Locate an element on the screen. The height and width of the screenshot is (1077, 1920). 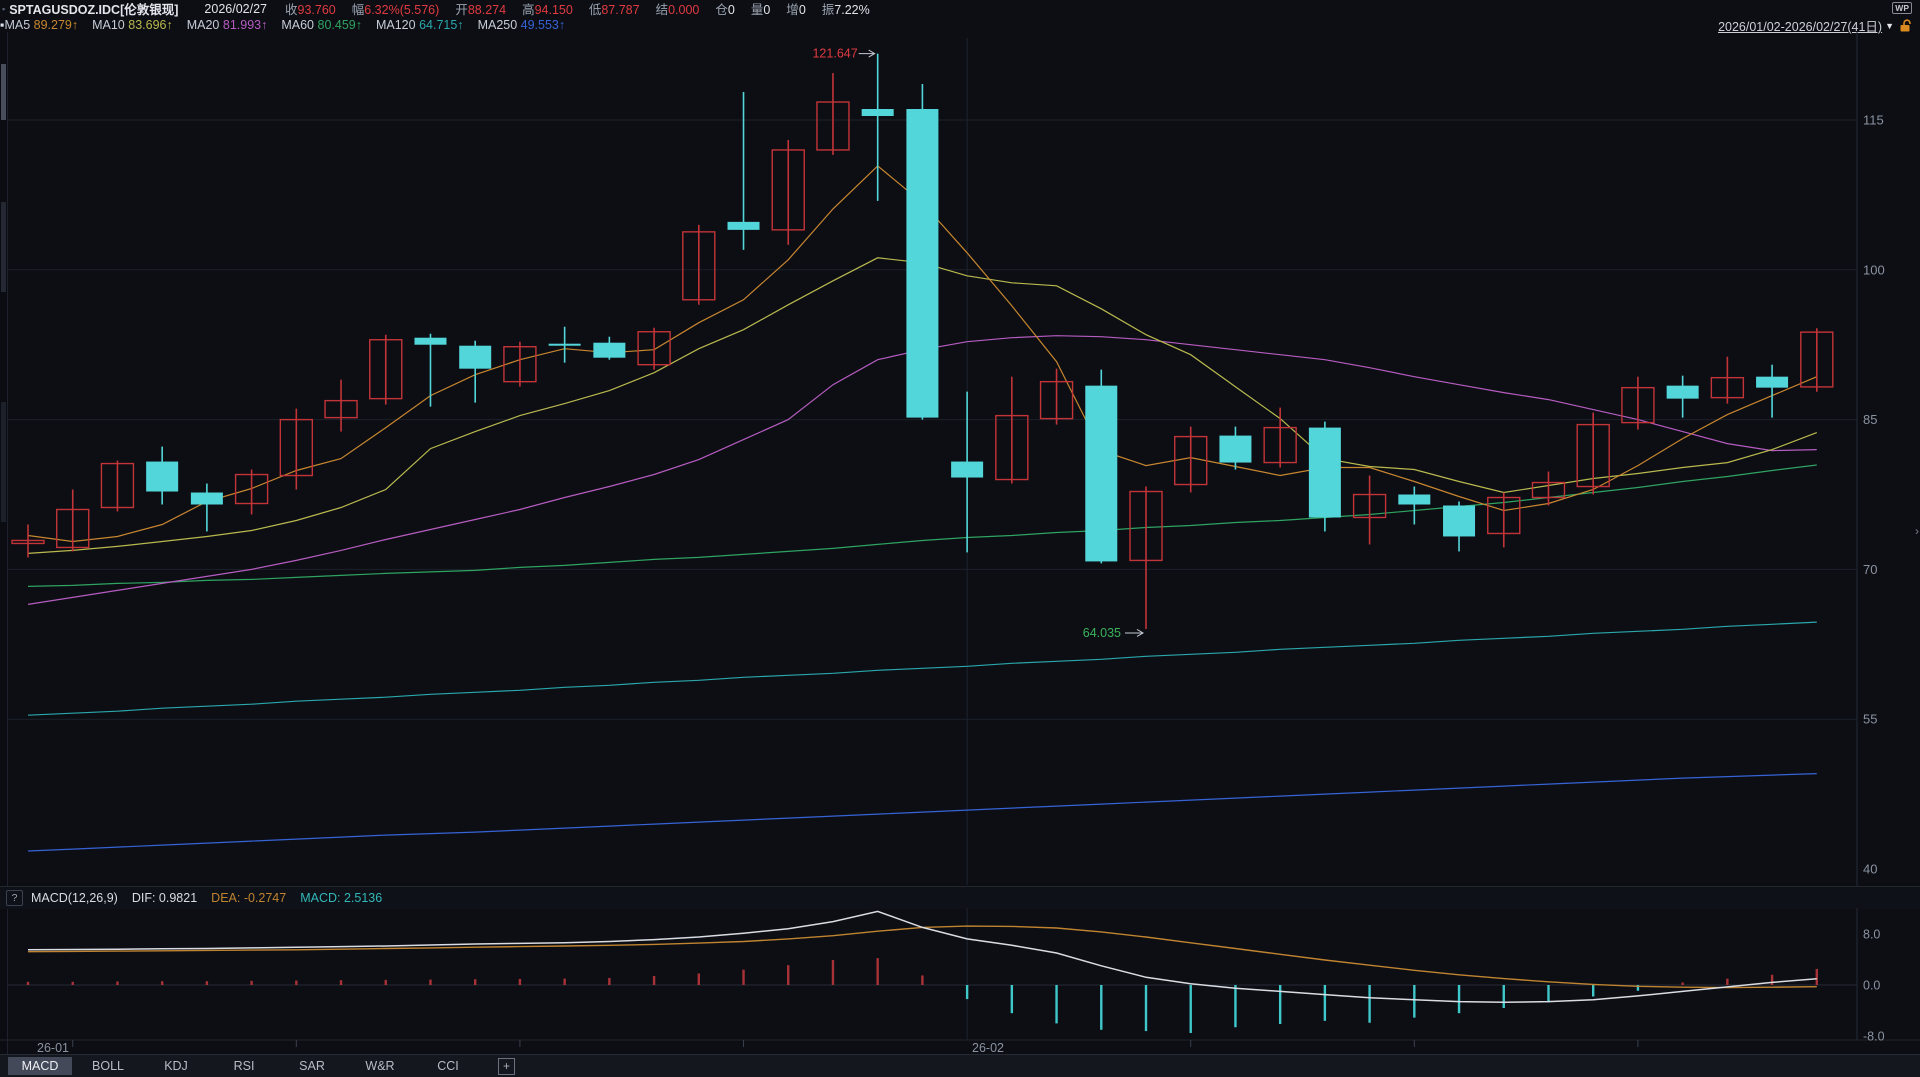
ma-legend-MA5: MA5 89.279↑ is located at coordinates (41, 24).